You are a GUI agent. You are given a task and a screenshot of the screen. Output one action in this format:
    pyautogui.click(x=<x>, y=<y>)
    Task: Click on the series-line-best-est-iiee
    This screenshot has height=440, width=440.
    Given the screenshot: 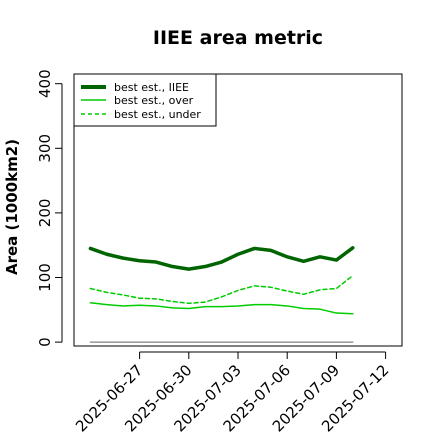 What is the action you would take?
    pyautogui.click(x=221, y=258)
    